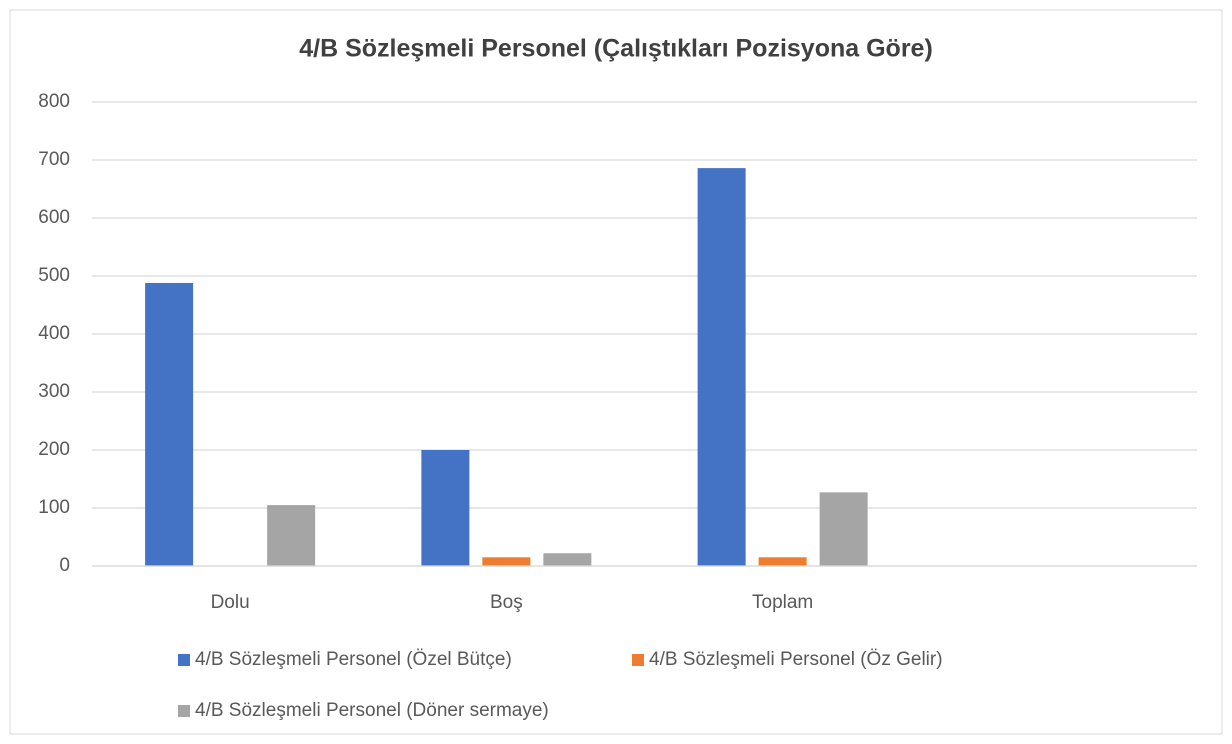  Describe the element at coordinates (54, 391) in the screenshot. I see `y-tick-label: 300` at that location.